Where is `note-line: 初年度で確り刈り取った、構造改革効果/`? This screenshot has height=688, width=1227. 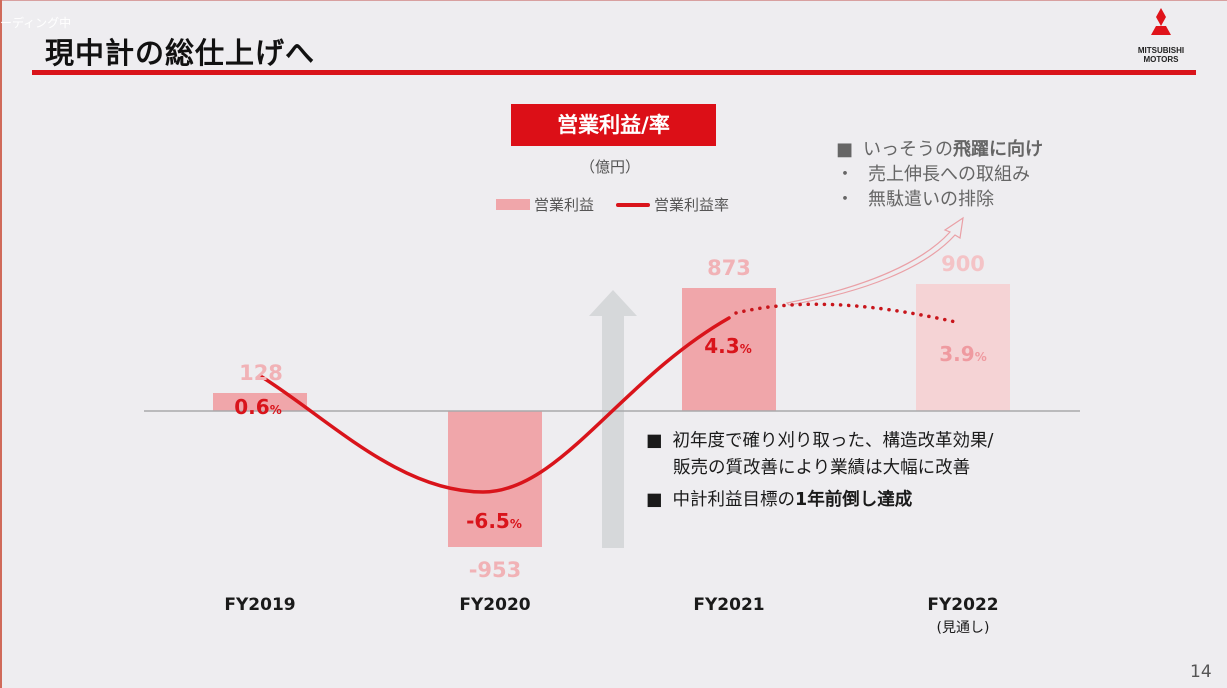 note-line: 初年度で確り刈り取った、構造改革効果/ is located at coordinates (833, 441).